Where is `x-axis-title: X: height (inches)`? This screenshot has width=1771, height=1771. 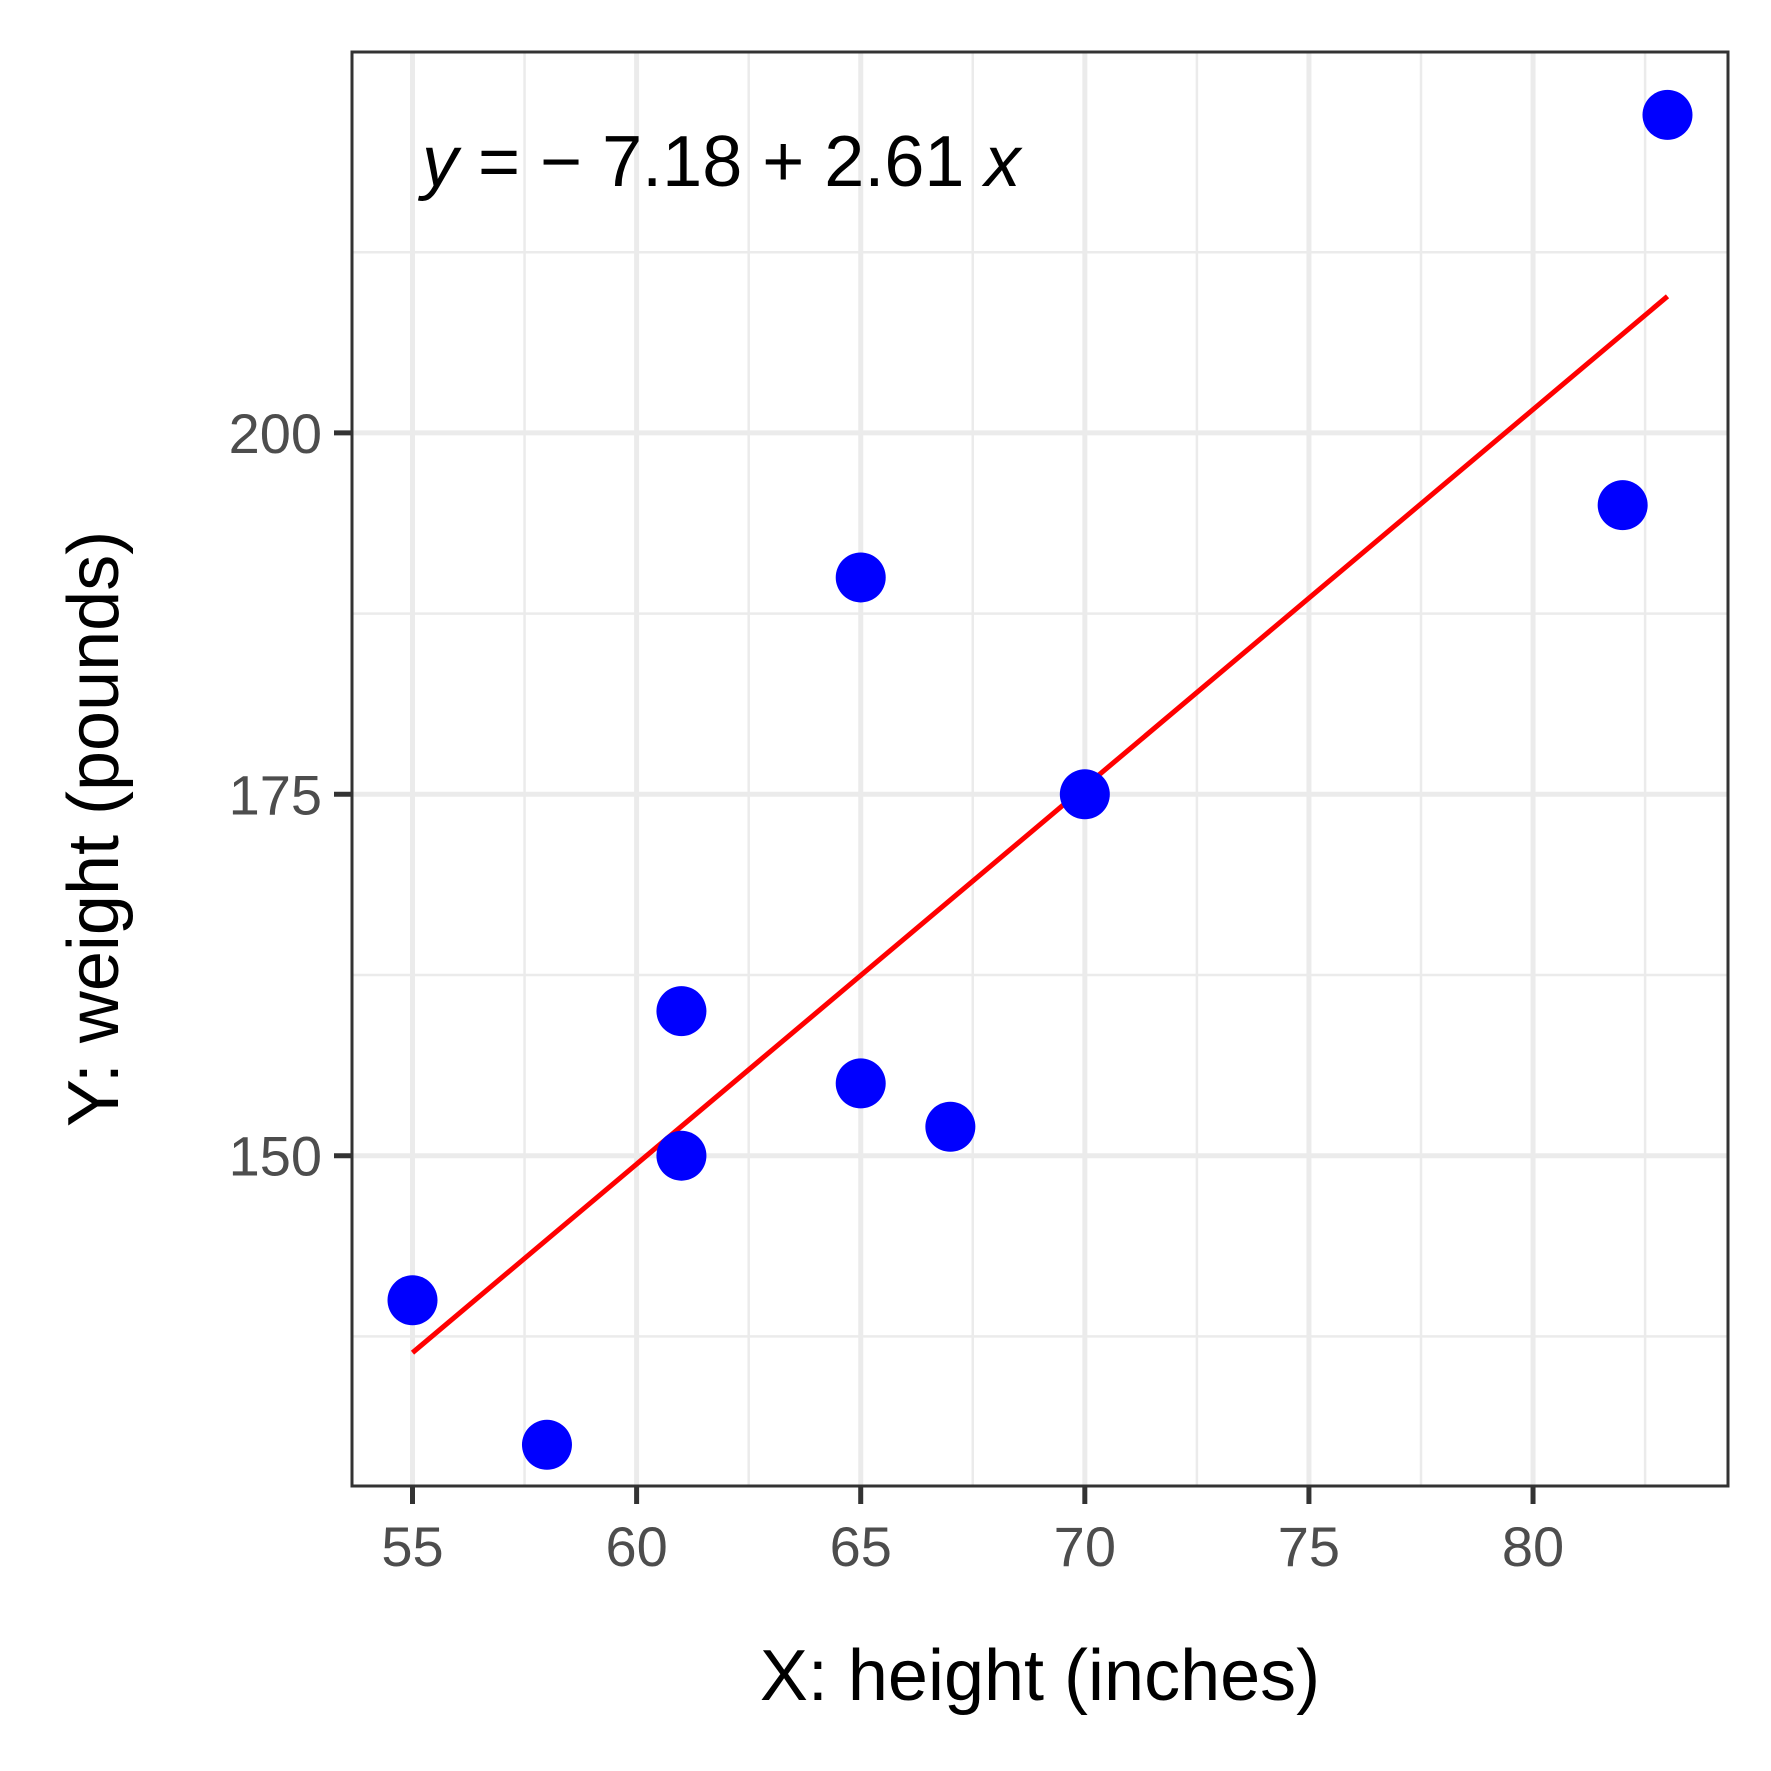 x-axis-title: X: height (inches) is located at coordinates (1040, 1676).